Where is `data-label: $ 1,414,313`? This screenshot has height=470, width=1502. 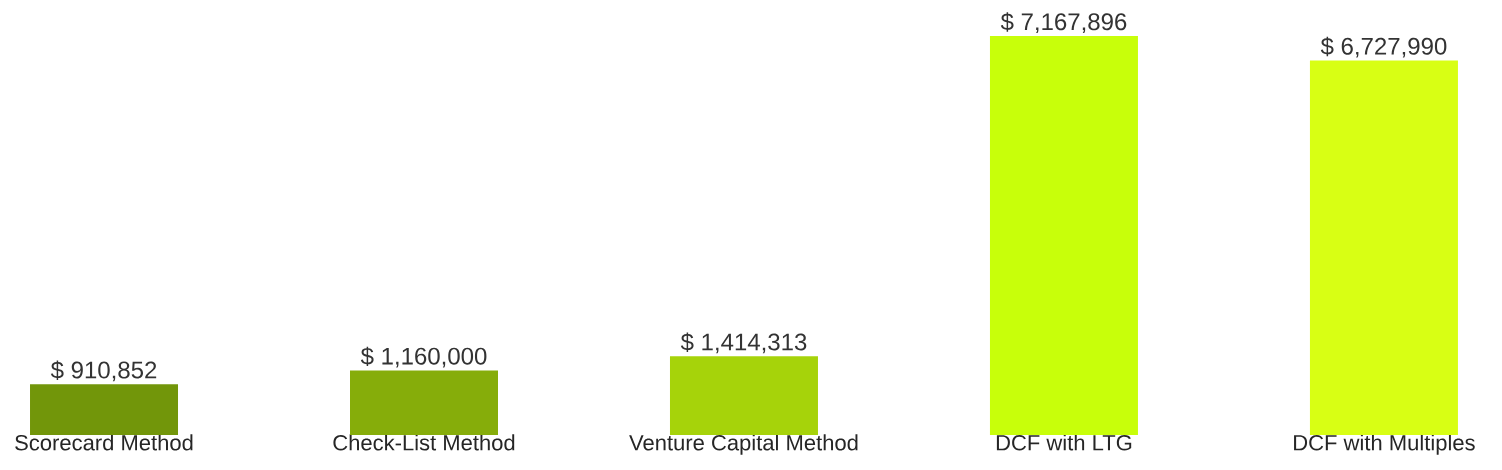
data-label: $ 1,414,313 is located at coordinates (743, 343).